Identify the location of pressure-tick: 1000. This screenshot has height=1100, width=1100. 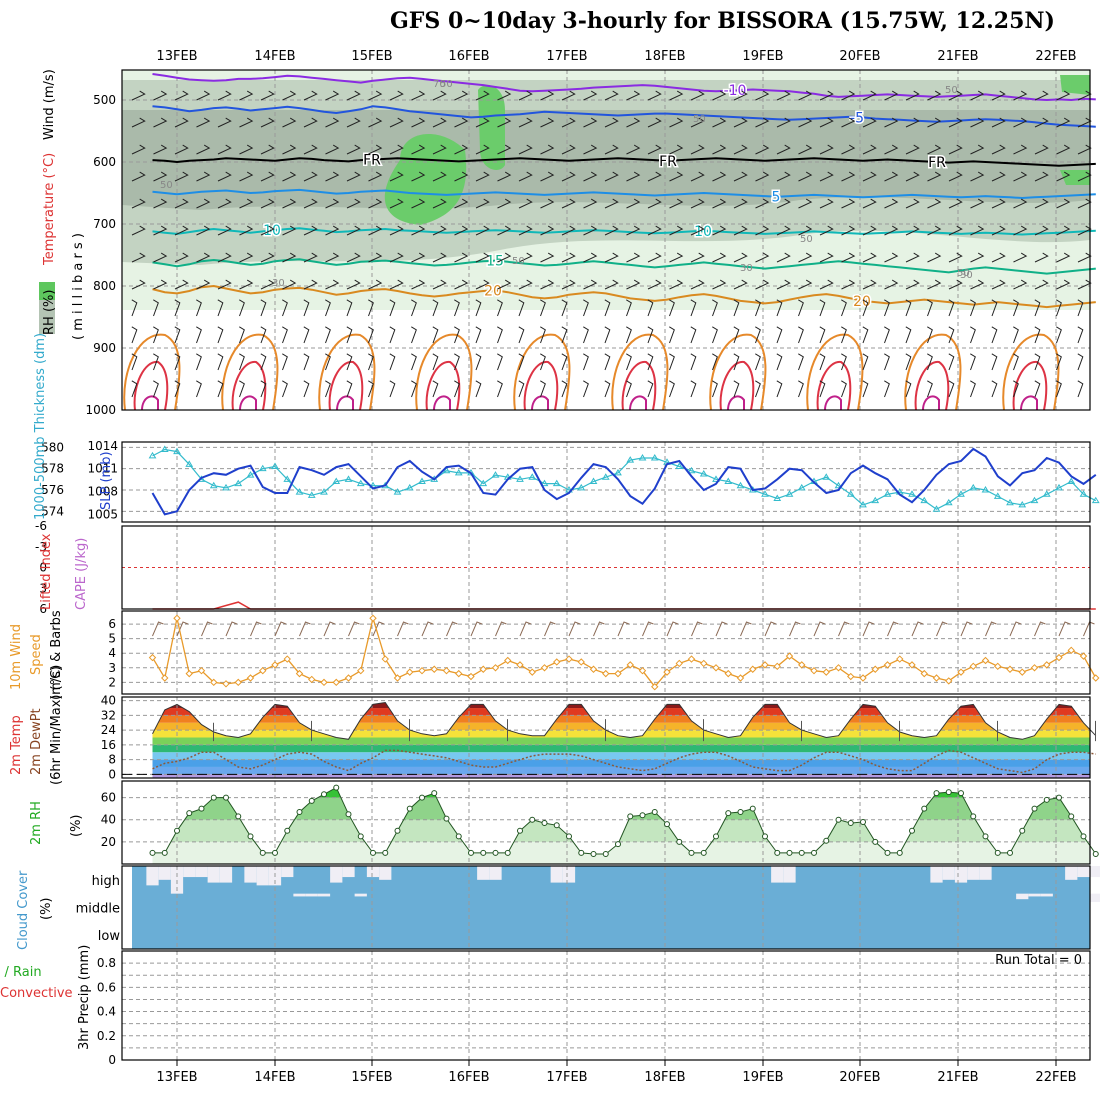
(100, 410).